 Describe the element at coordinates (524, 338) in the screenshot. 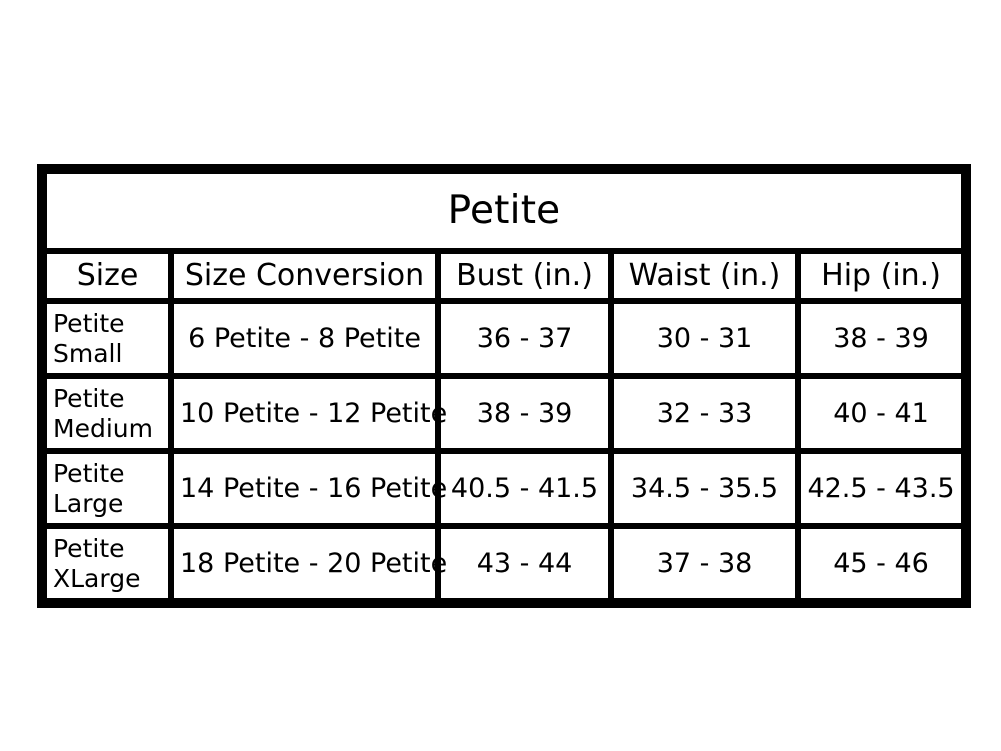

I see `cell-bust: 36 - 37` at that location.